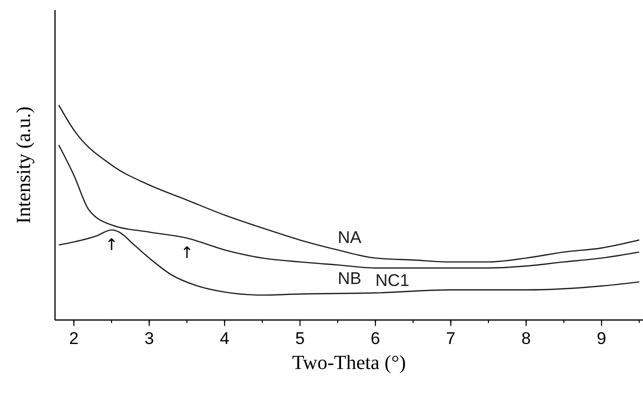  Describe the element at coordinates (225, 338) in the screenshot. I see `x-tick-label: 4` at that location.